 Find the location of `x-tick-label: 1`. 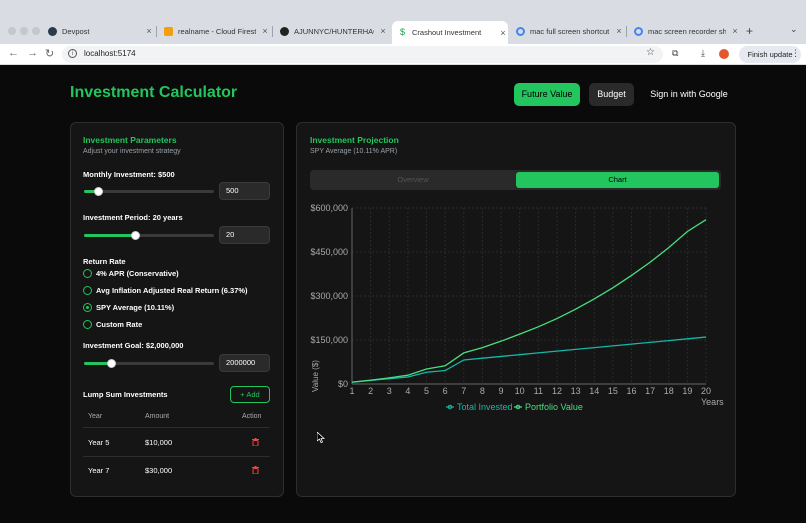

x-tick-label: 1 is located at coordinates (351, 391).